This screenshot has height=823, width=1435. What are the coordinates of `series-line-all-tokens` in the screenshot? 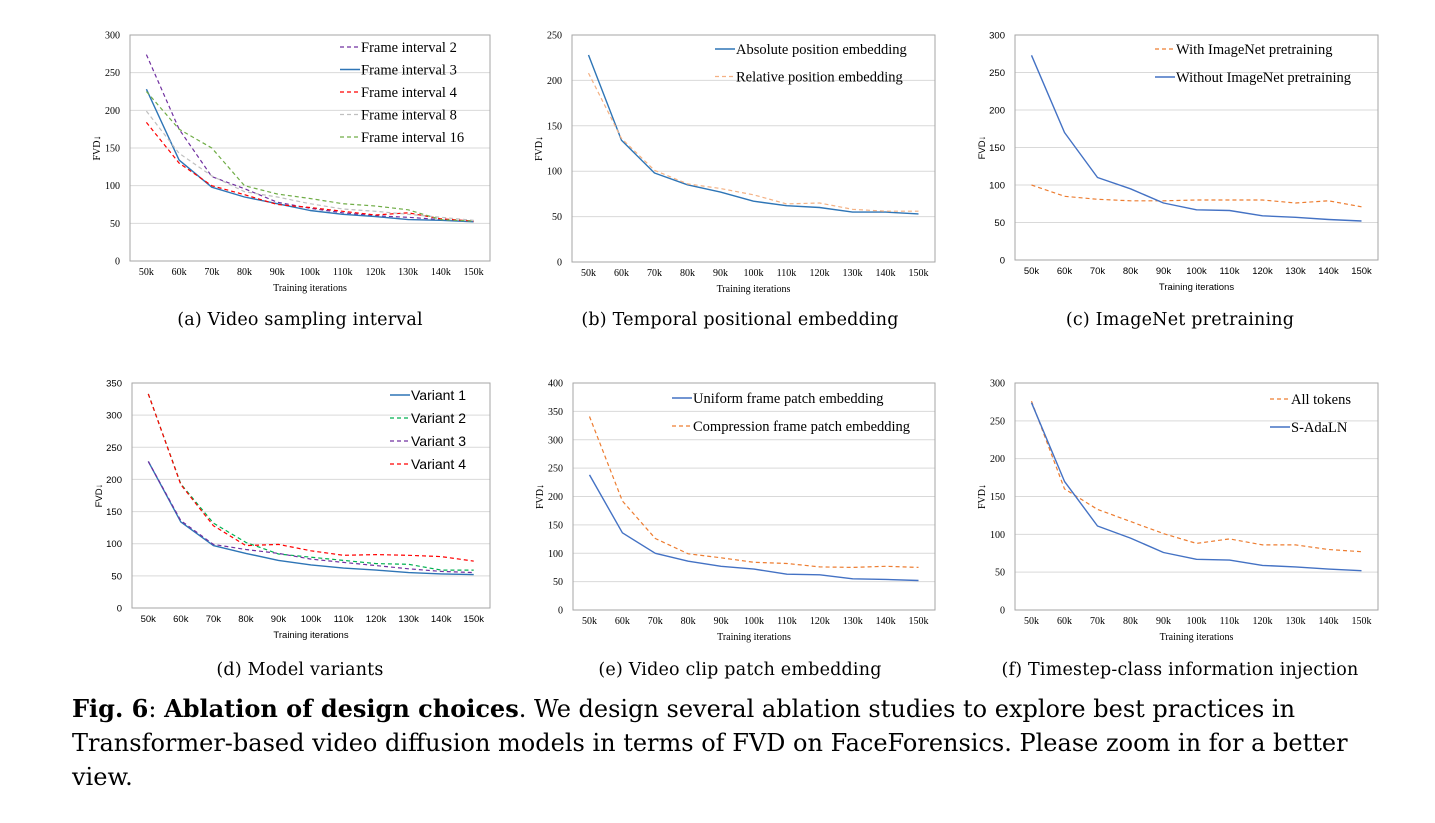 It's located at (1196, 476).